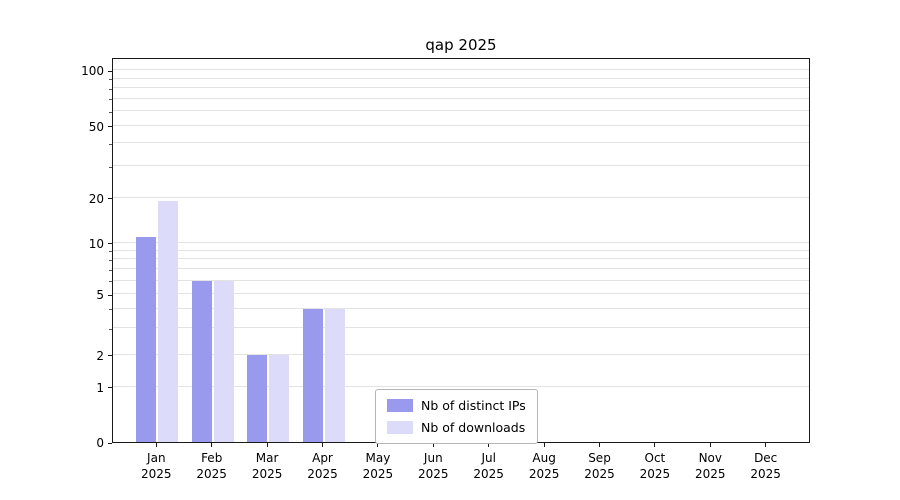 This screenshot has width=900, height=500. I want to click on legend-item: Nb of distinct IPs, so click(456, 405).